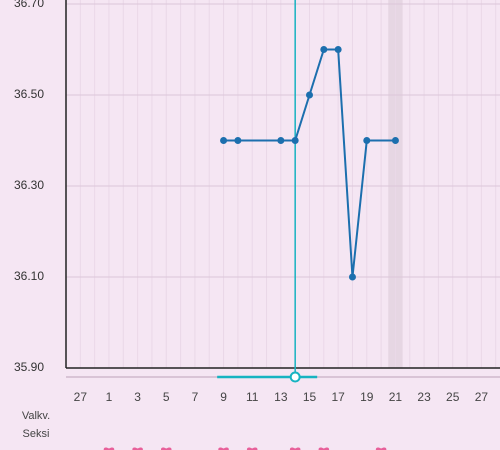  I want to click on row-label: Valkv., so click(36, 416).